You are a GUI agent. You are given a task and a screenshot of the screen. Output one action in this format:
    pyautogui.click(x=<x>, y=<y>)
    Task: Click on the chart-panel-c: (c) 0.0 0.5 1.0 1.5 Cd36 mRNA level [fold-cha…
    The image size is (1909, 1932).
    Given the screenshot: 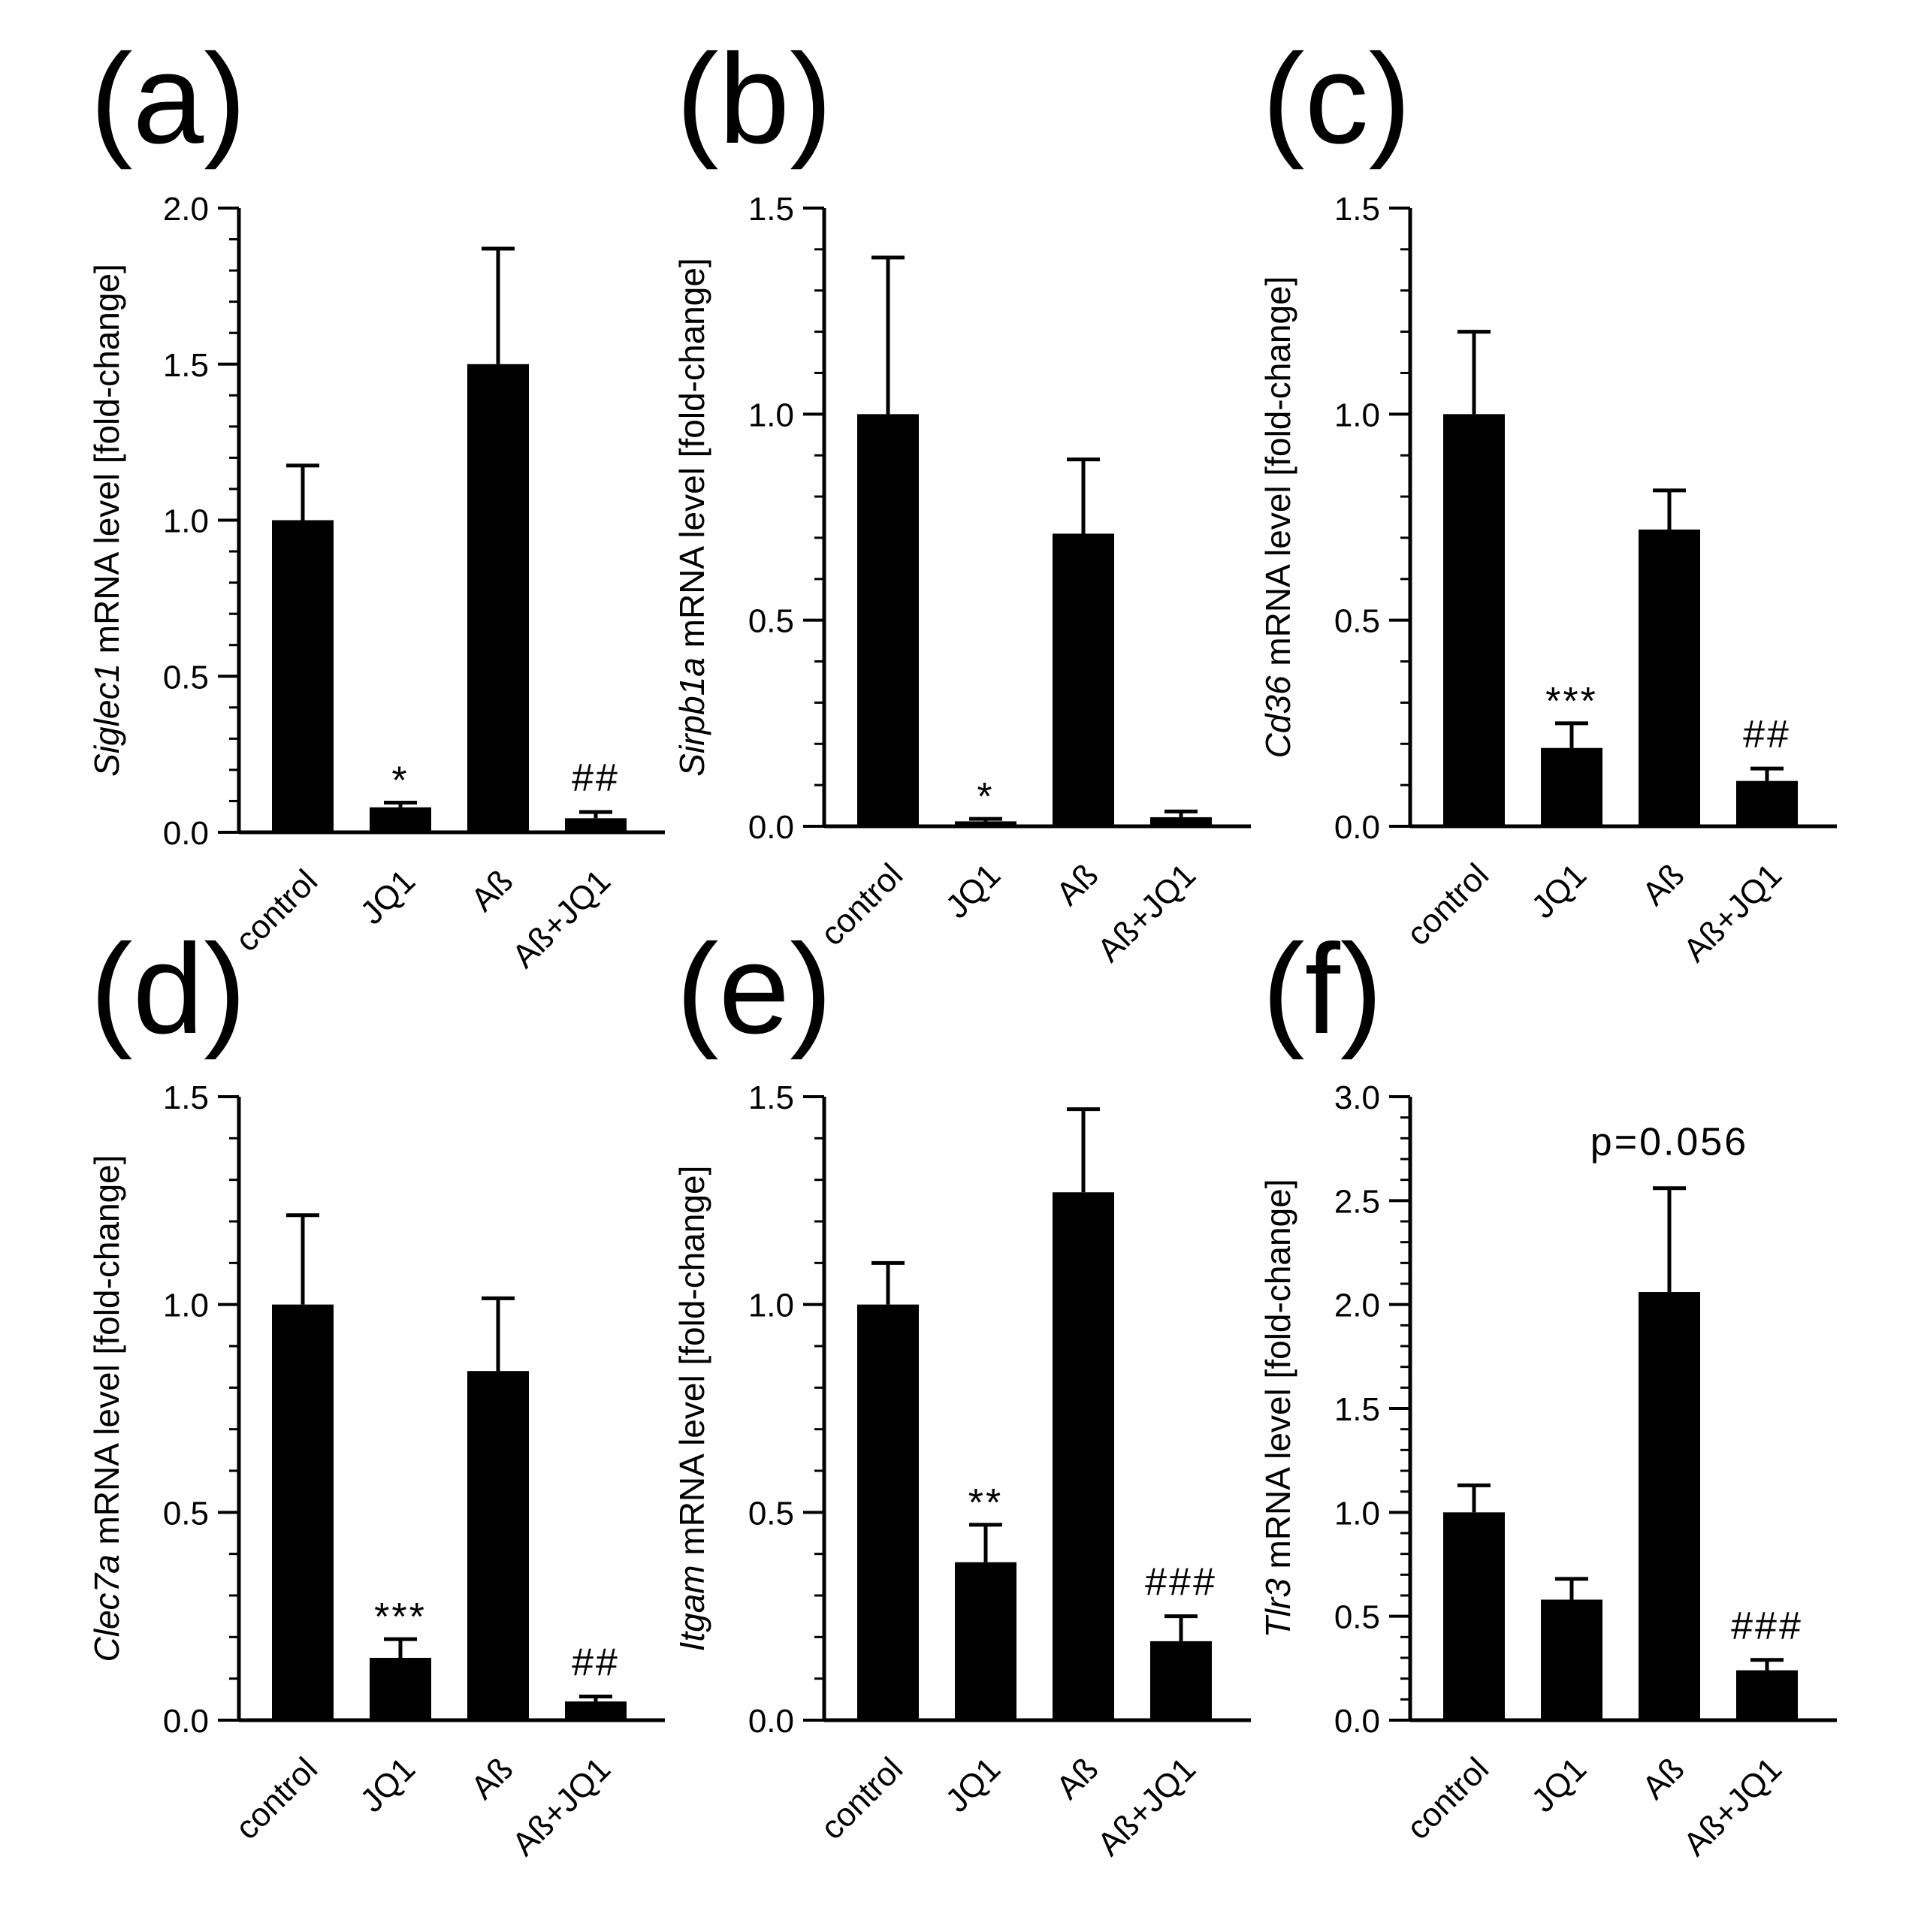 What is the action you would take?
    pyautogui.click(x=1547, y=499)
    